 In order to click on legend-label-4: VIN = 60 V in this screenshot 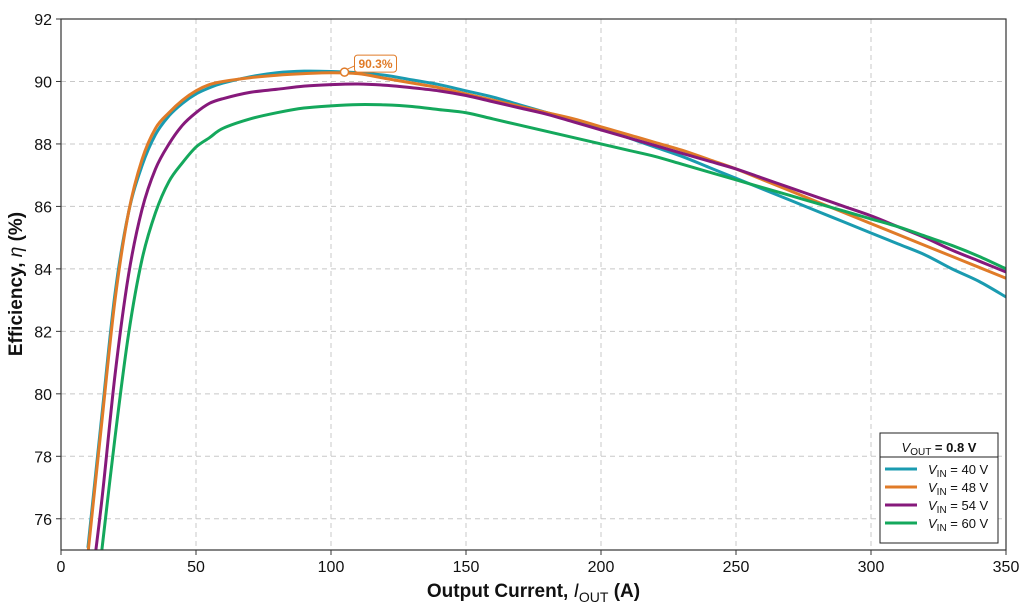, I will do `click(958, 525)`.